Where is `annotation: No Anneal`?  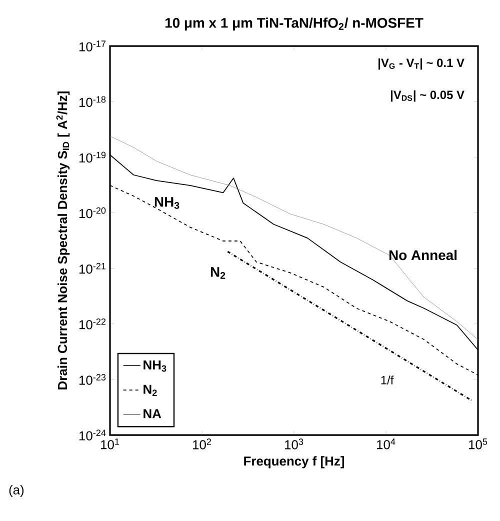
annotation: No Anneal is located at coordinates (422, 255).